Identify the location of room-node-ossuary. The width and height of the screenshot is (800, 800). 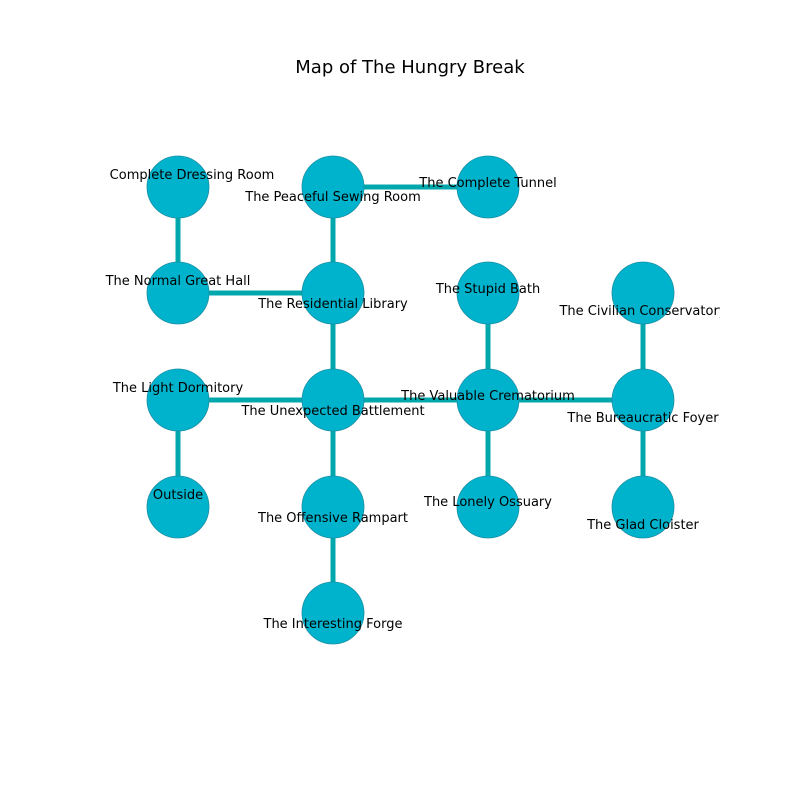
(488, 507).